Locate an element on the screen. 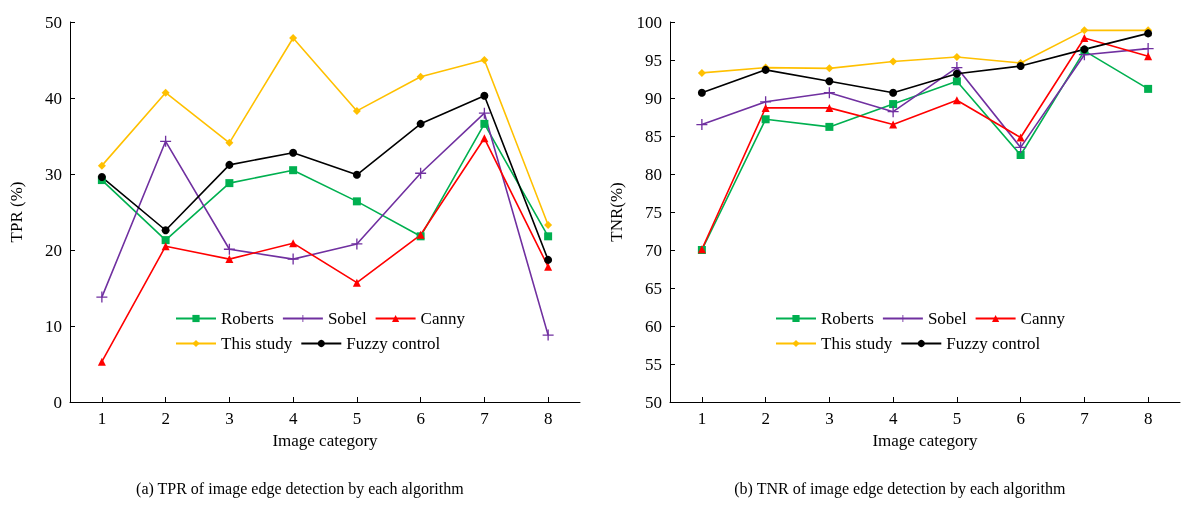 Image resolution: width=1200 pixels, height=506 pixels. y-tick-label: 30 is located at coordinates (53, 174).